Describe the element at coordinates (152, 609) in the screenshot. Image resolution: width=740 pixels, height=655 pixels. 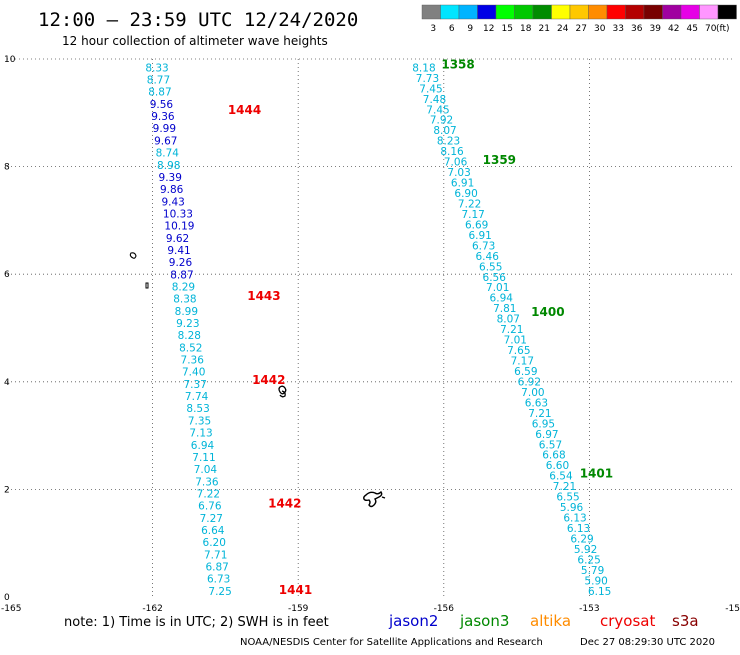
I see `x-tick-label: -162` at that location.